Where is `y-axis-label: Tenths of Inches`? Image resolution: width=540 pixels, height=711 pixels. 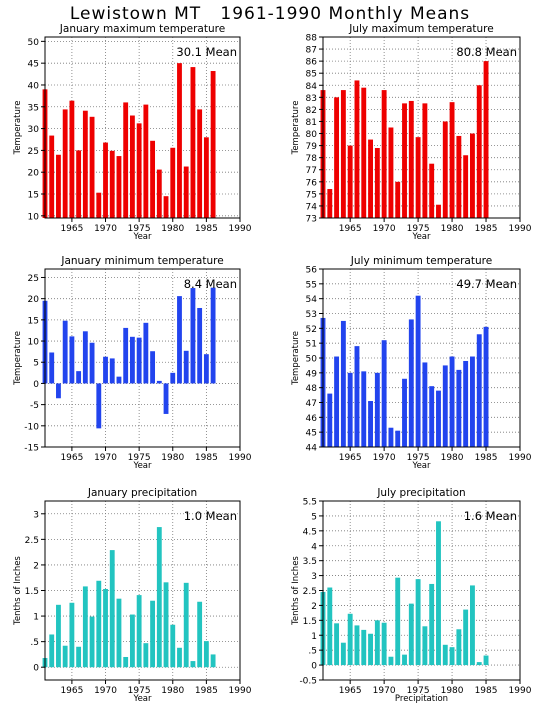 y-axis-label: Tenths of Inches is located at coordinates (18, 591).